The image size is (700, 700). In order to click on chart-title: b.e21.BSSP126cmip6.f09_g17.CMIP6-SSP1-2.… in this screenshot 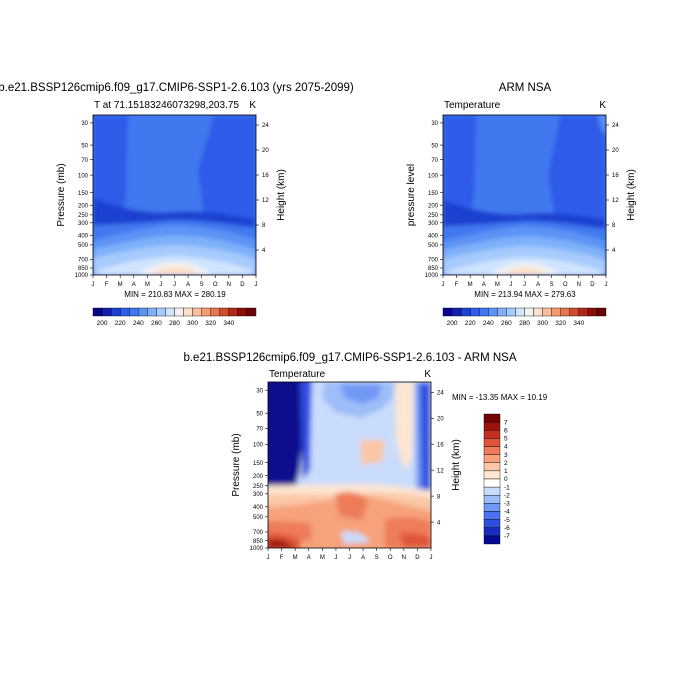, I will do `click(349, 358)`.